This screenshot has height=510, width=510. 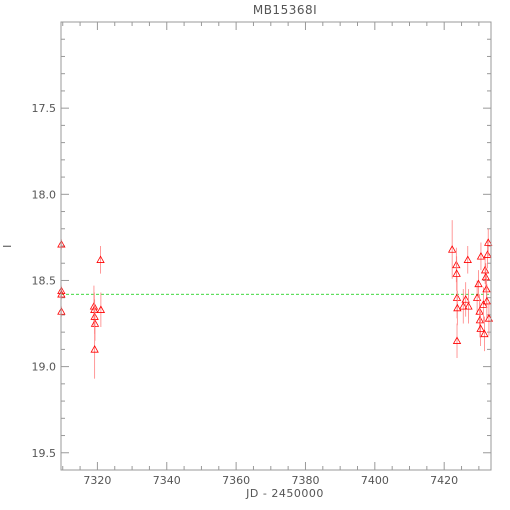 I want to click on x-tick-label: 7380, so click(x=305, y=480).